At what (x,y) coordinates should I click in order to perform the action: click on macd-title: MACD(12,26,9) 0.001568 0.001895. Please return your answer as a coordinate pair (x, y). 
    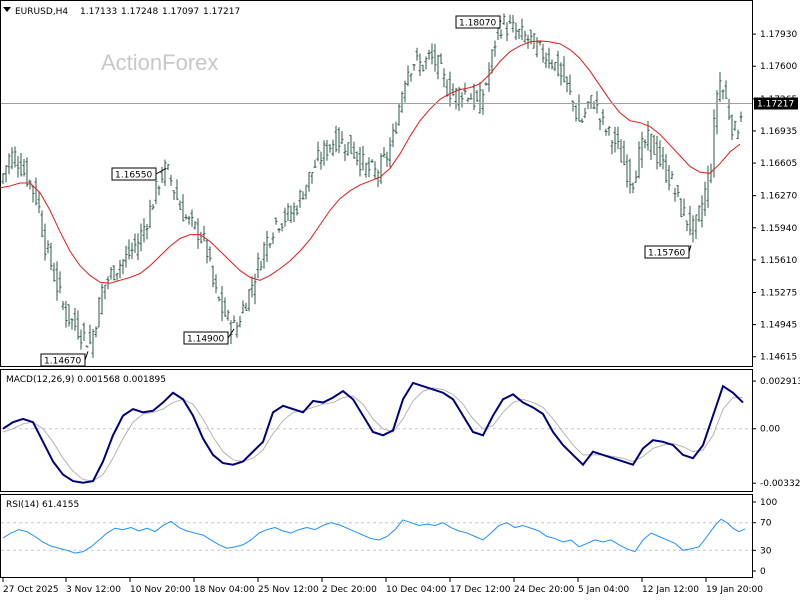
    Looking at the image, I should click on (86, 380).